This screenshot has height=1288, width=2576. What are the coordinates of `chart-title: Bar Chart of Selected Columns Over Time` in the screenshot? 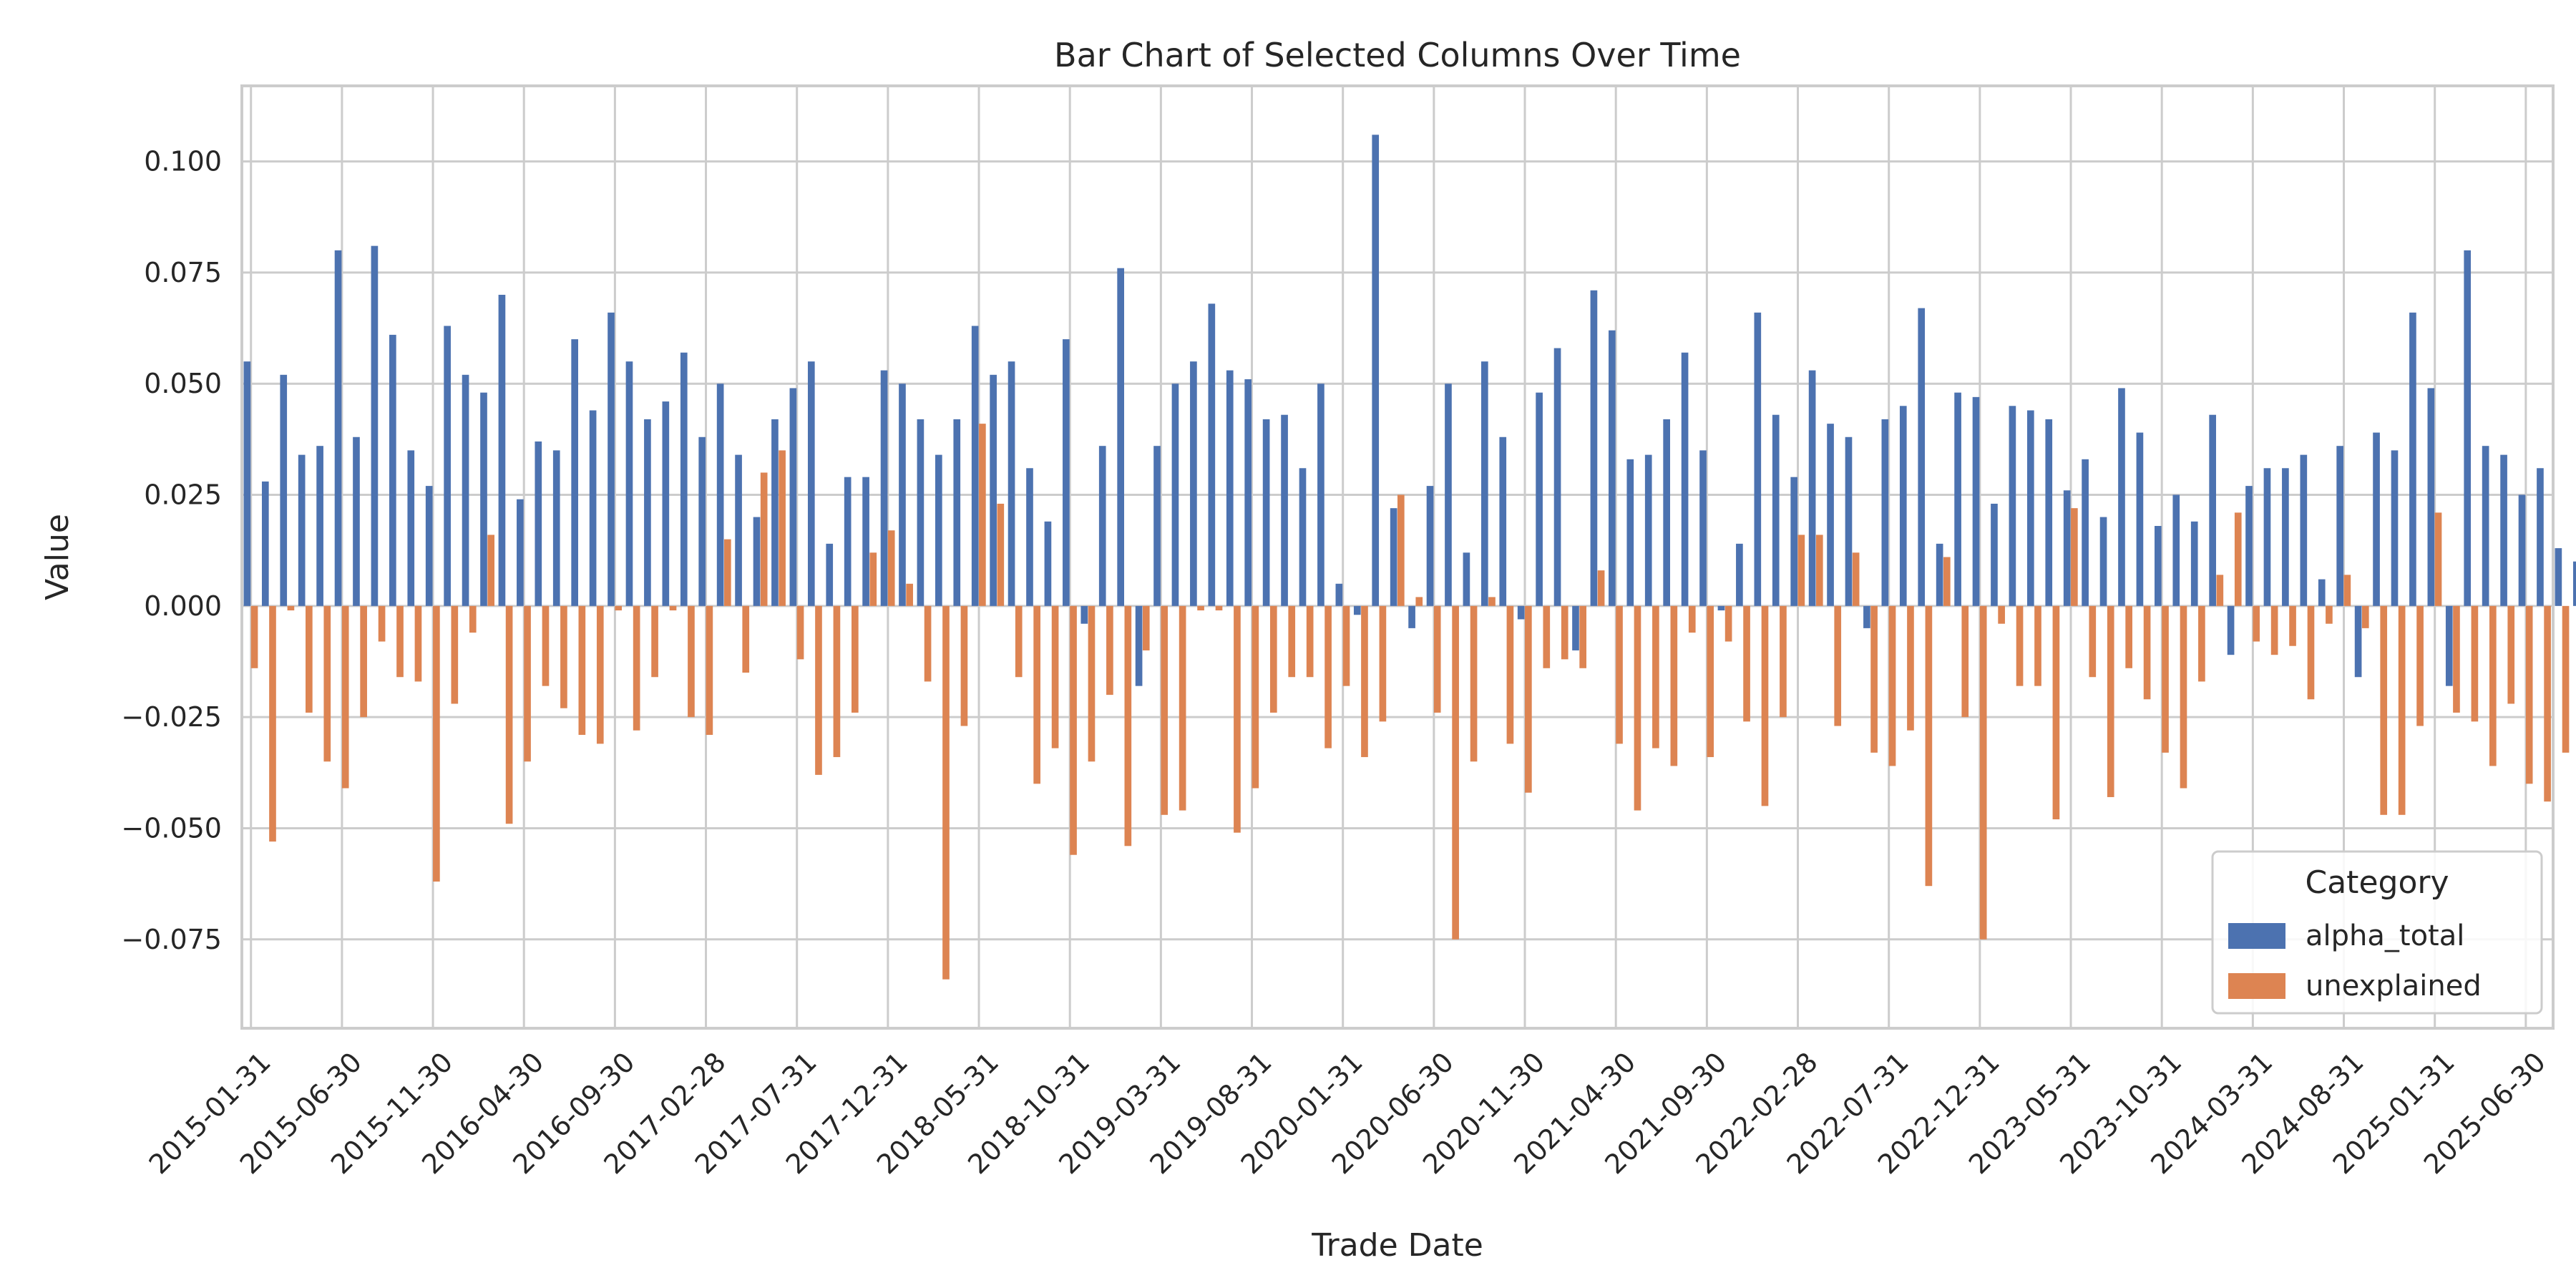 It's located at (1397, 55).